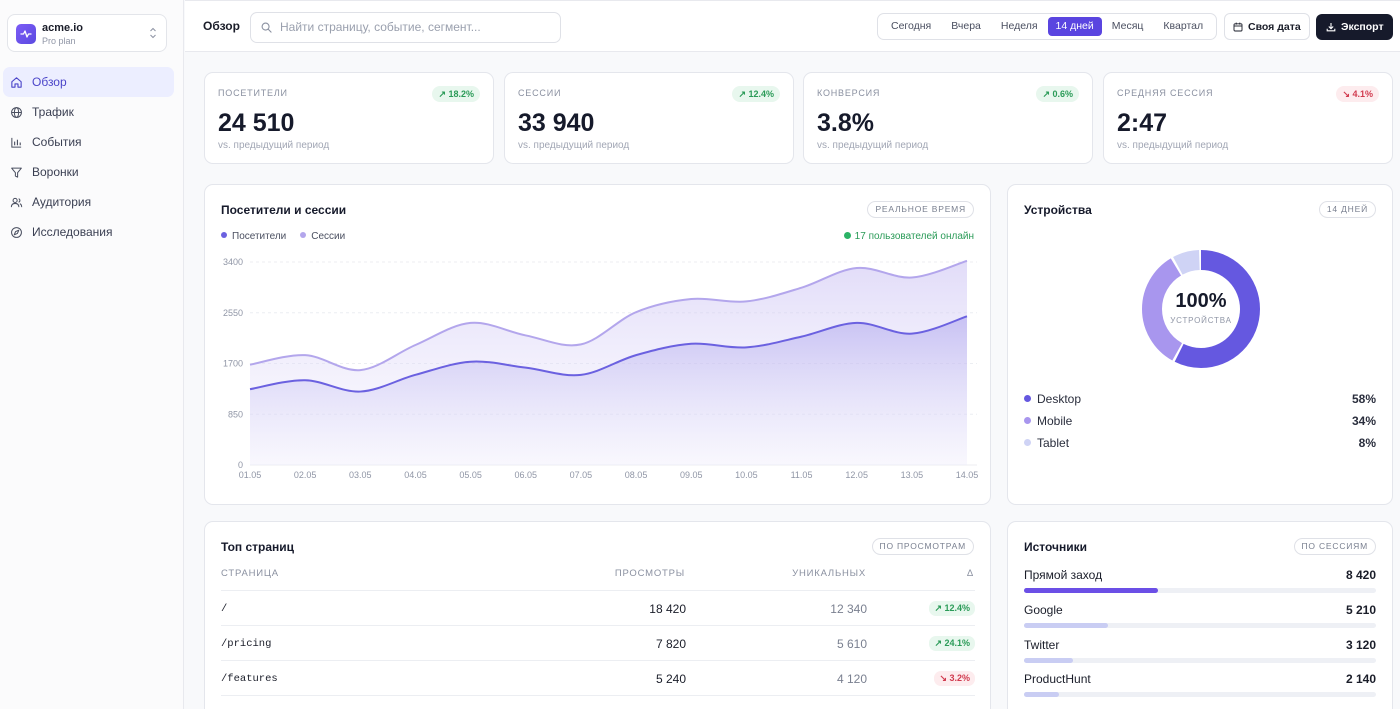 Image resolution: width=1400 pixels, height=709 pixels. Describe the element at coordinates (1127, 26) in the screenshot. I see `period-month: Месяц` at that location.